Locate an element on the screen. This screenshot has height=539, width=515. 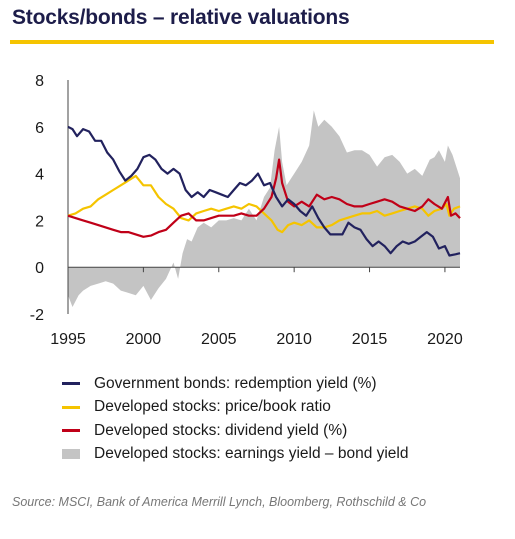
x-tick-label: 2010 is located at coordinates (294, 339).